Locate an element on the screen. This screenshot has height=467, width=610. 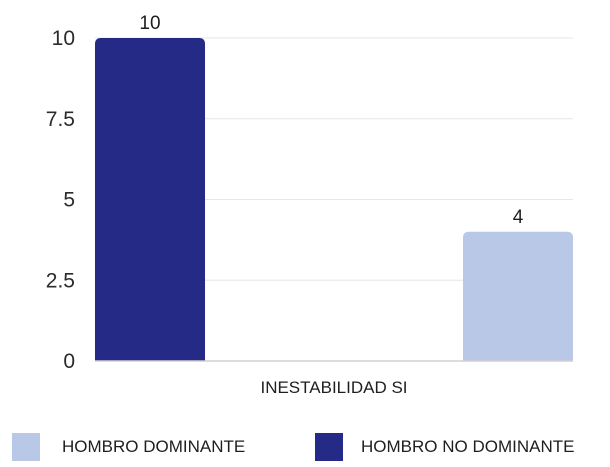
legend: HOMBRO DOMINANTE HOMBRO NO DOMINANTE is located at coordinates (305, 450).